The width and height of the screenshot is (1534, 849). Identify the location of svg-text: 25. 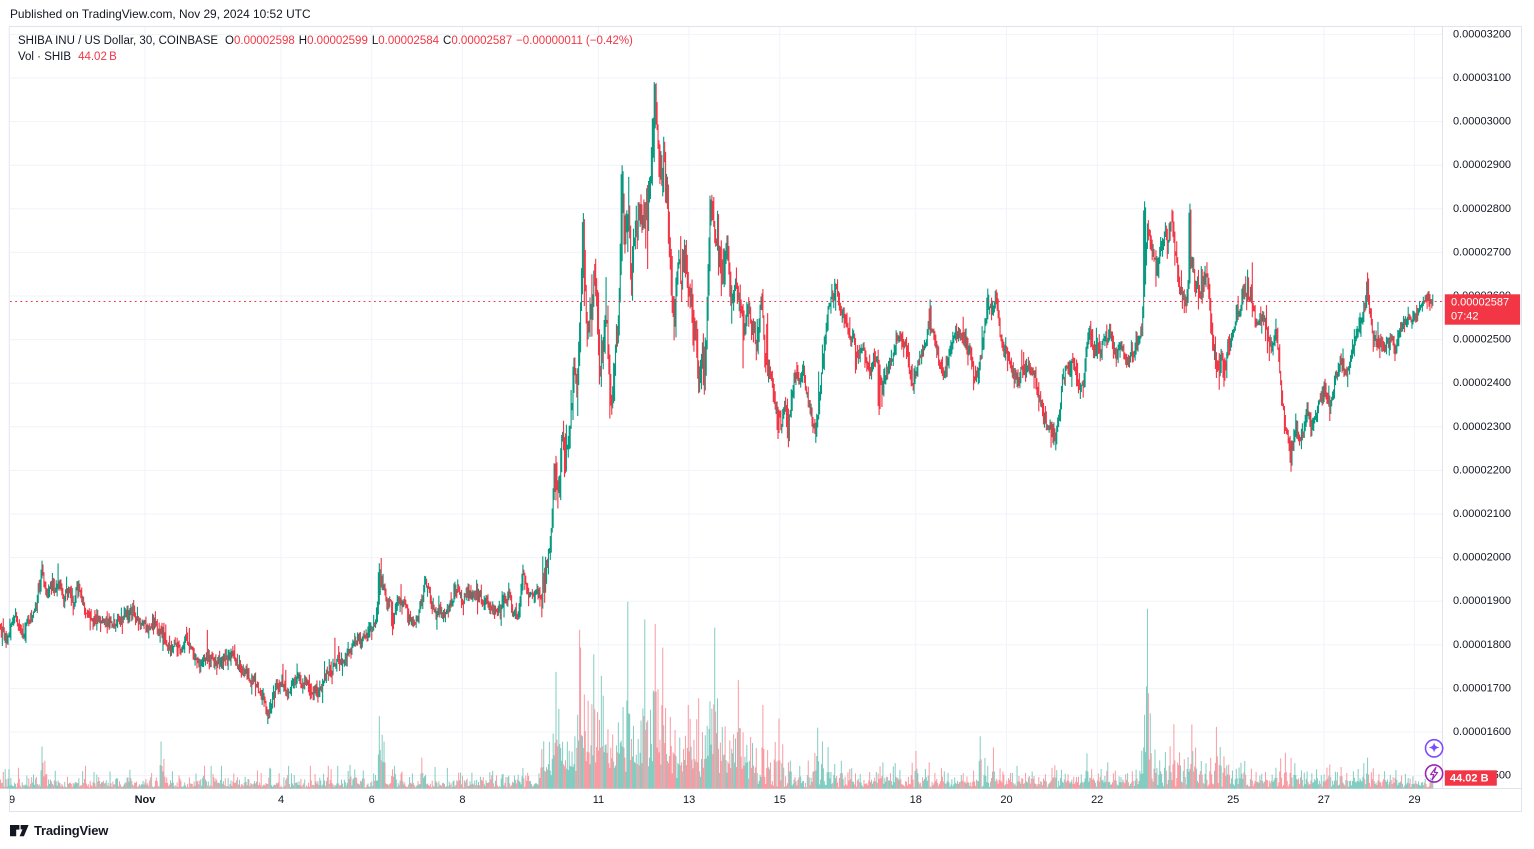
(1233, 800).